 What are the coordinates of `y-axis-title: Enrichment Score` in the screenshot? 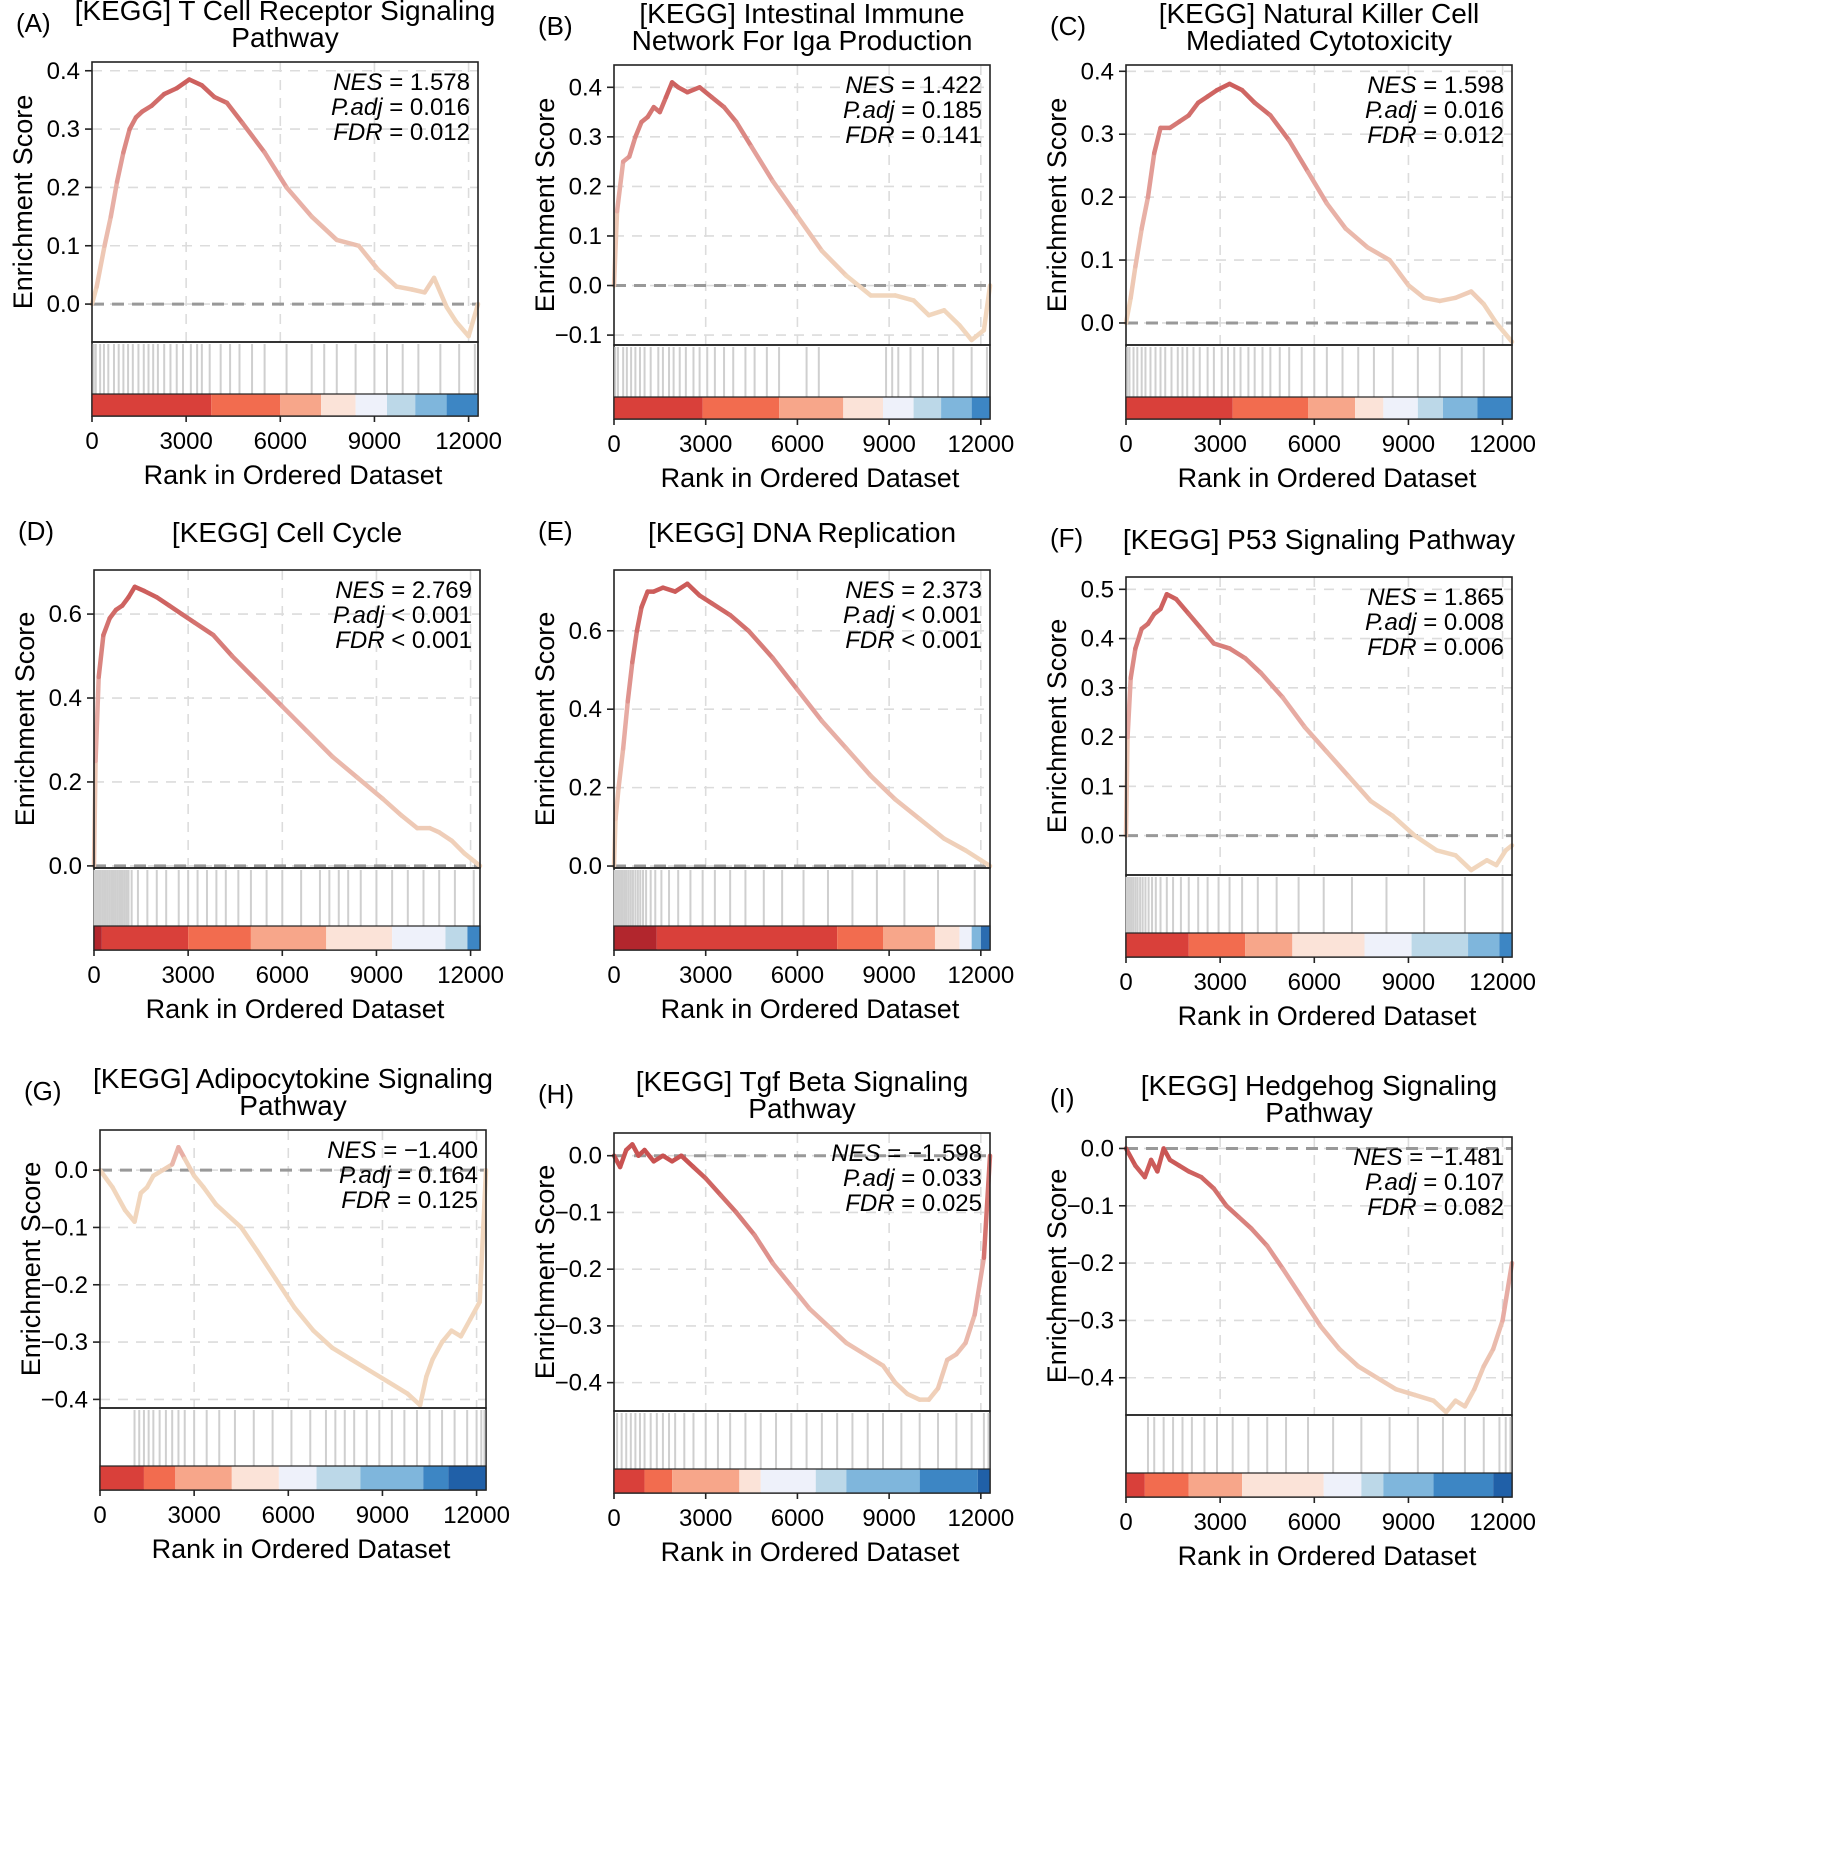 It's located at (1057, 205).